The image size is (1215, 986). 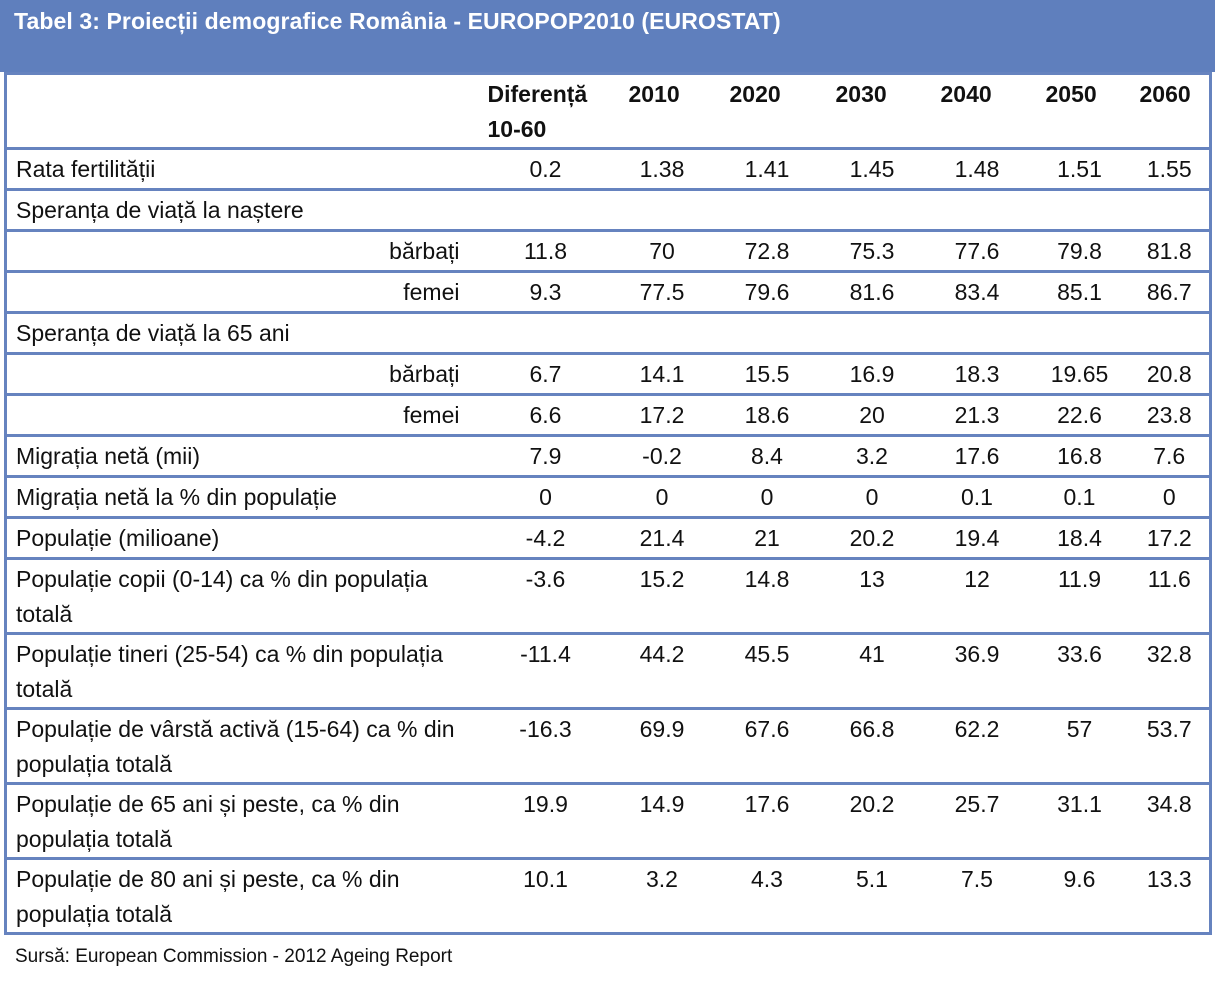 I want to click on table-row: Speranța de viață la 65 ani, so click(x=608, y=333).